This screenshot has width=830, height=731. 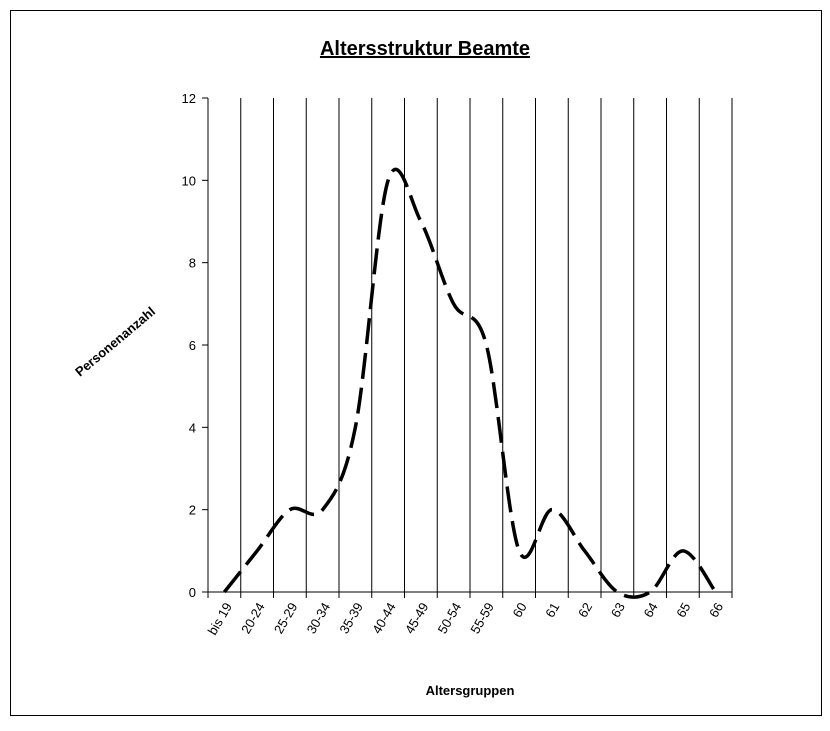 I want to click on y-tick-label: 12, so click(x=189, y=98).